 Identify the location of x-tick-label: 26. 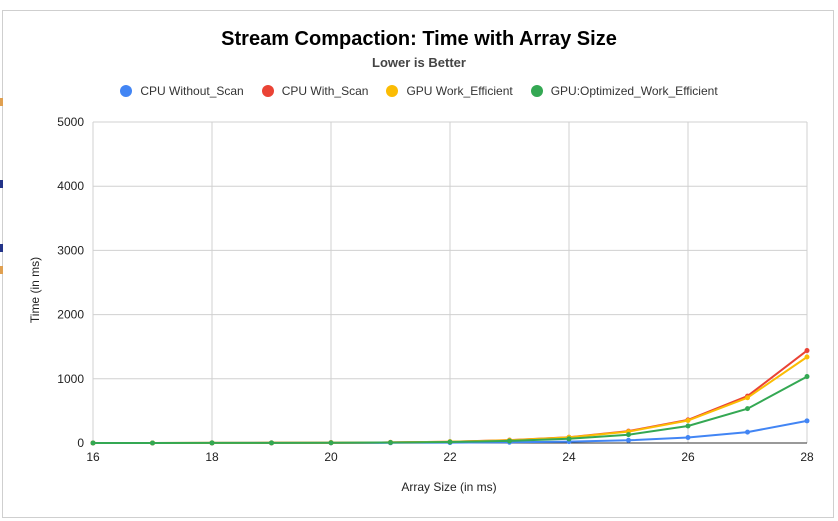
(688, 457).